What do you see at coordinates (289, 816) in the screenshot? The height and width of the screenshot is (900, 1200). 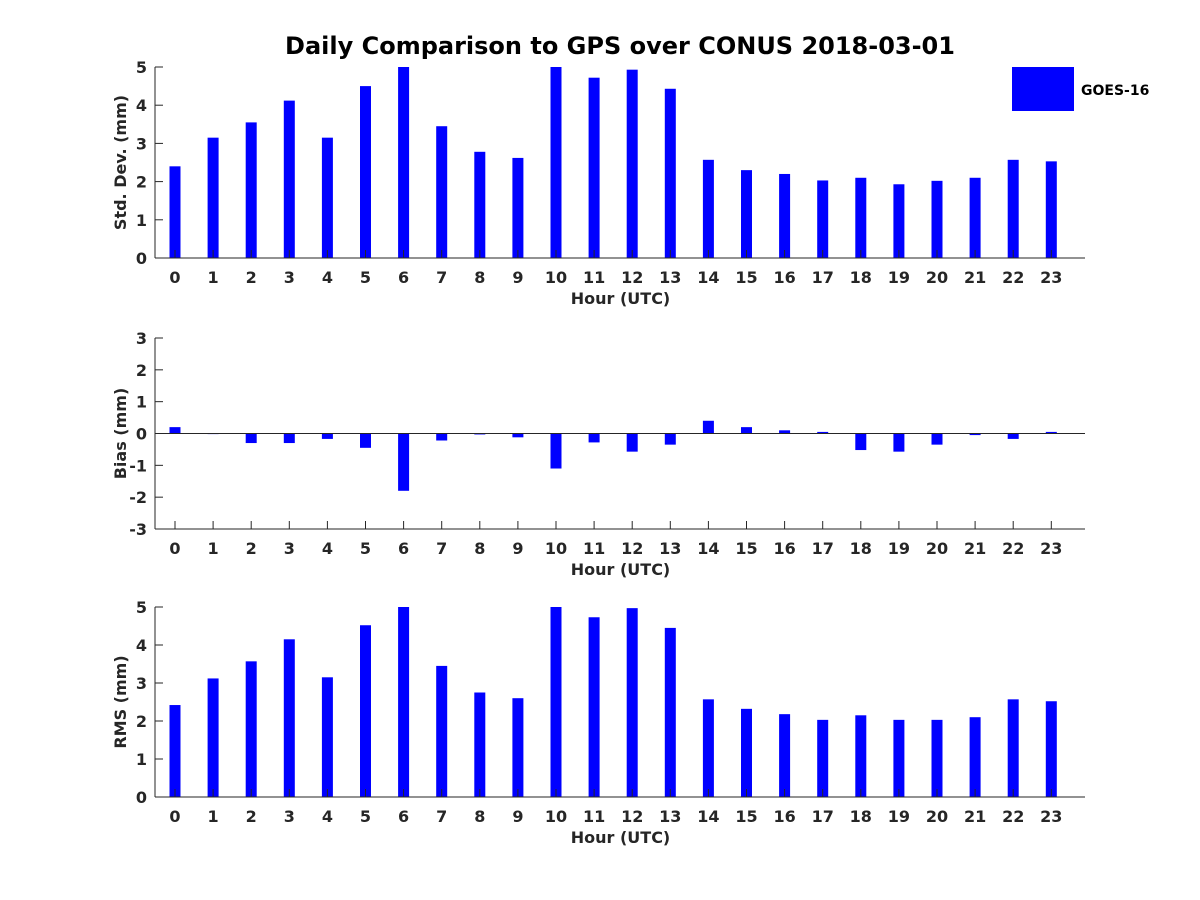 I see `x-tick-label-rms: 3` at bounding box center [289, 816].